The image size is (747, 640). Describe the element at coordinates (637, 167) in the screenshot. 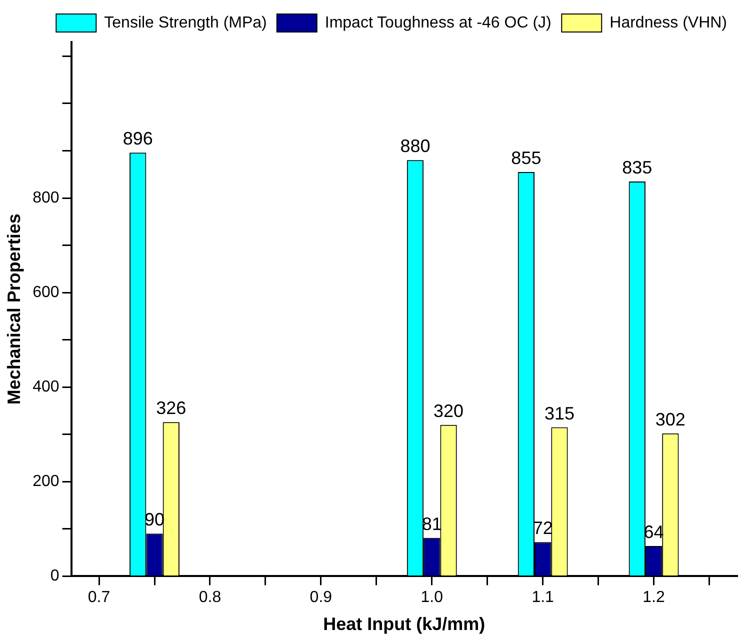

I see `data-label: 835` at that location.